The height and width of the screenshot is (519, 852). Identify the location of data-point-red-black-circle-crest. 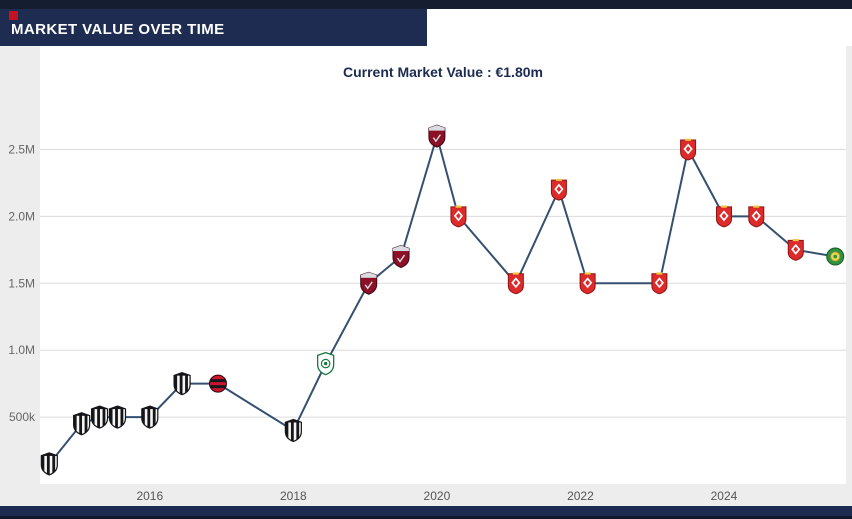
(217, 383).